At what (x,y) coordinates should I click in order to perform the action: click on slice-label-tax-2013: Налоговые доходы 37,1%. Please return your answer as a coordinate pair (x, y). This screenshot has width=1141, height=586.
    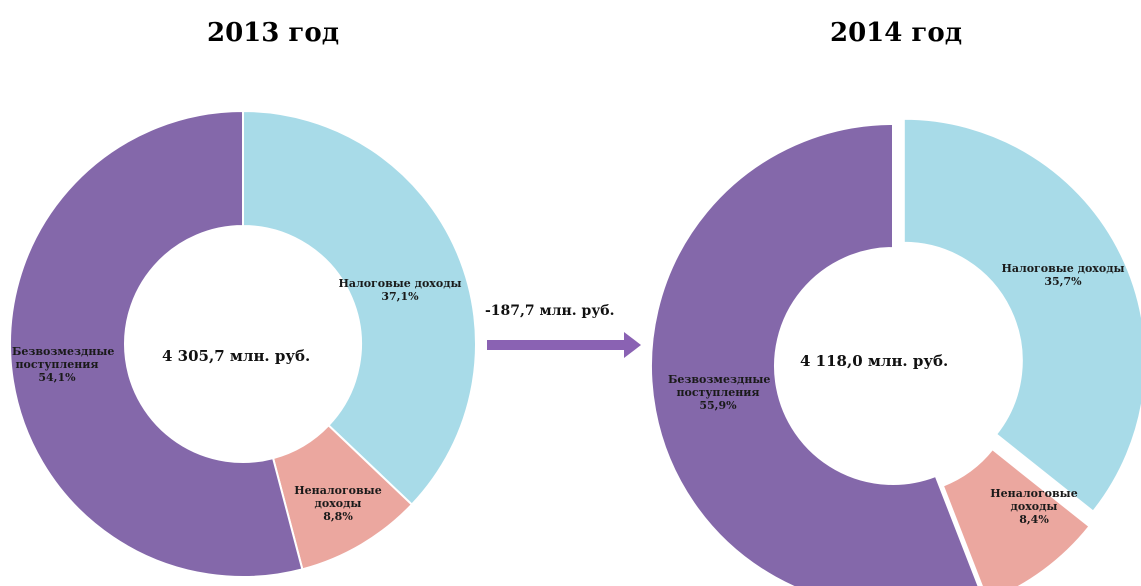
    Looking at the image, I should click on (400, 290).